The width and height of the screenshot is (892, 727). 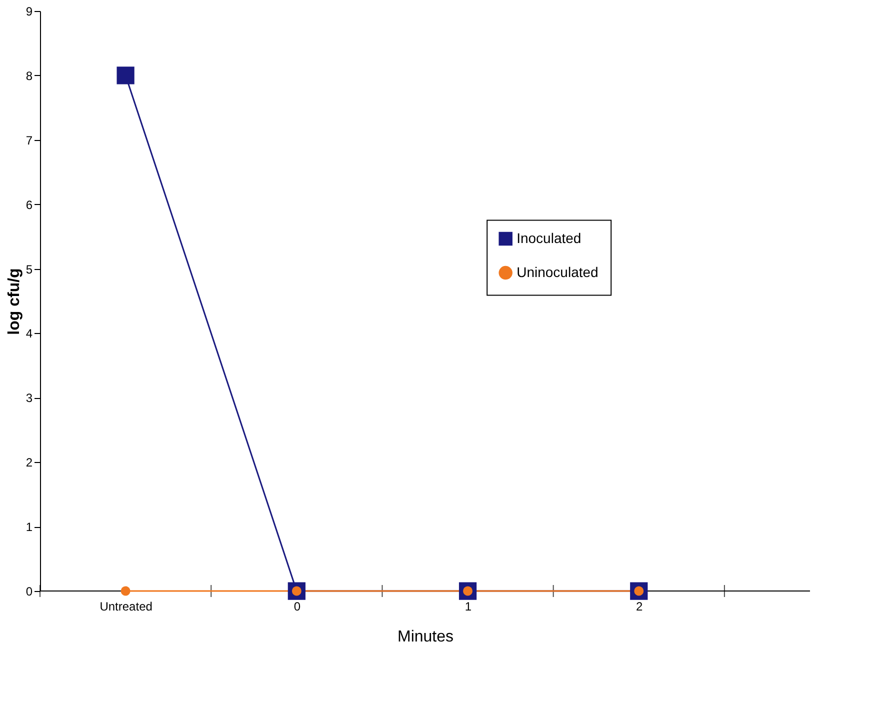 I want to click on y-tick-label: 8, so click(x=29, y=75).